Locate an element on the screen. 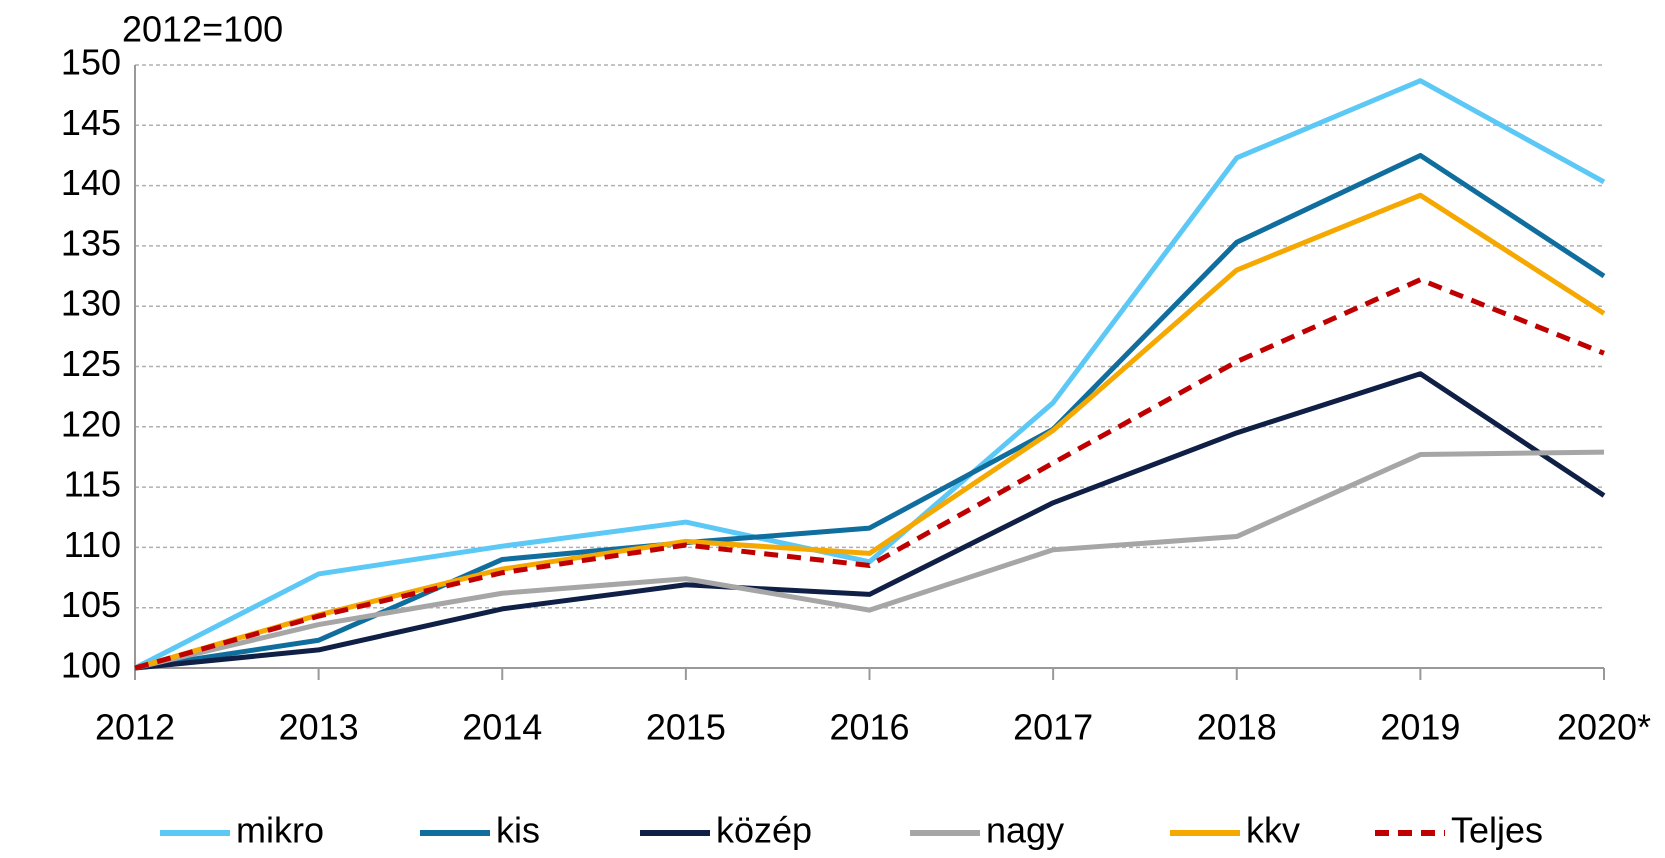 This screenshot has height=858, width=1665. legend-label: közép is located at coordinates (764, 830).